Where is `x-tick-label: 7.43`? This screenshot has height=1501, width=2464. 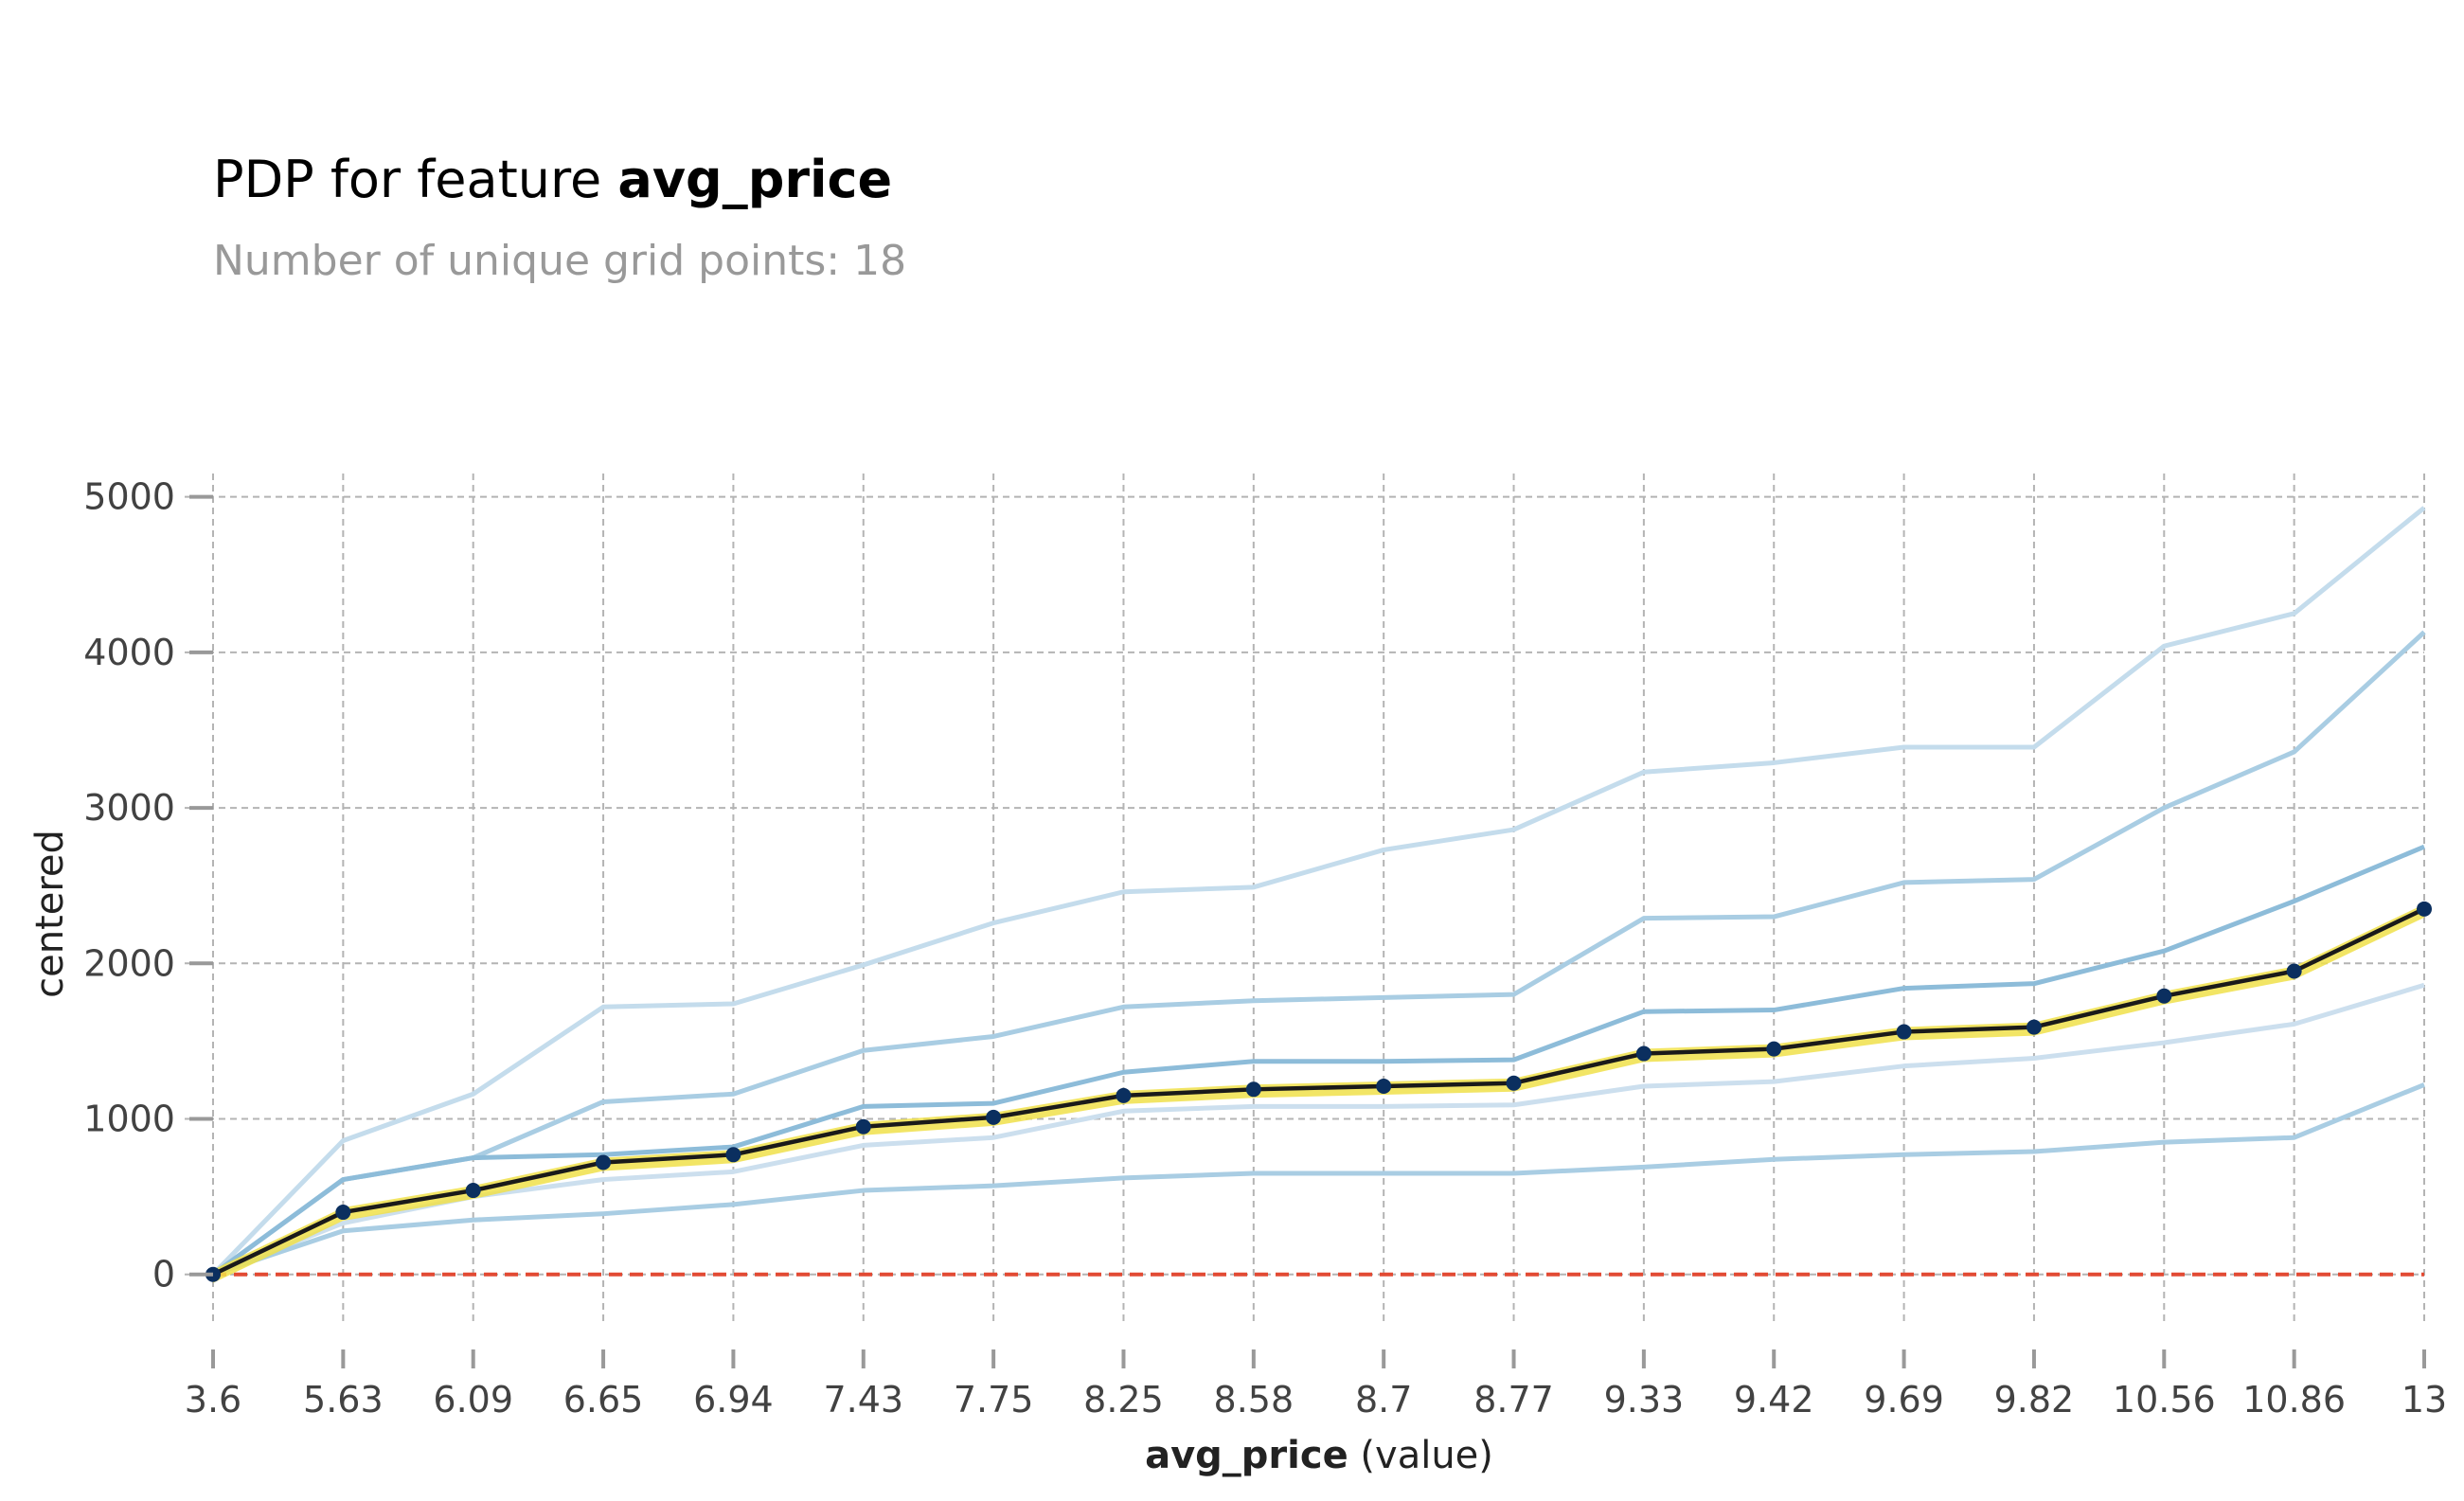 x-tick-label: 7.43 is located at coordinates (863, 1400).